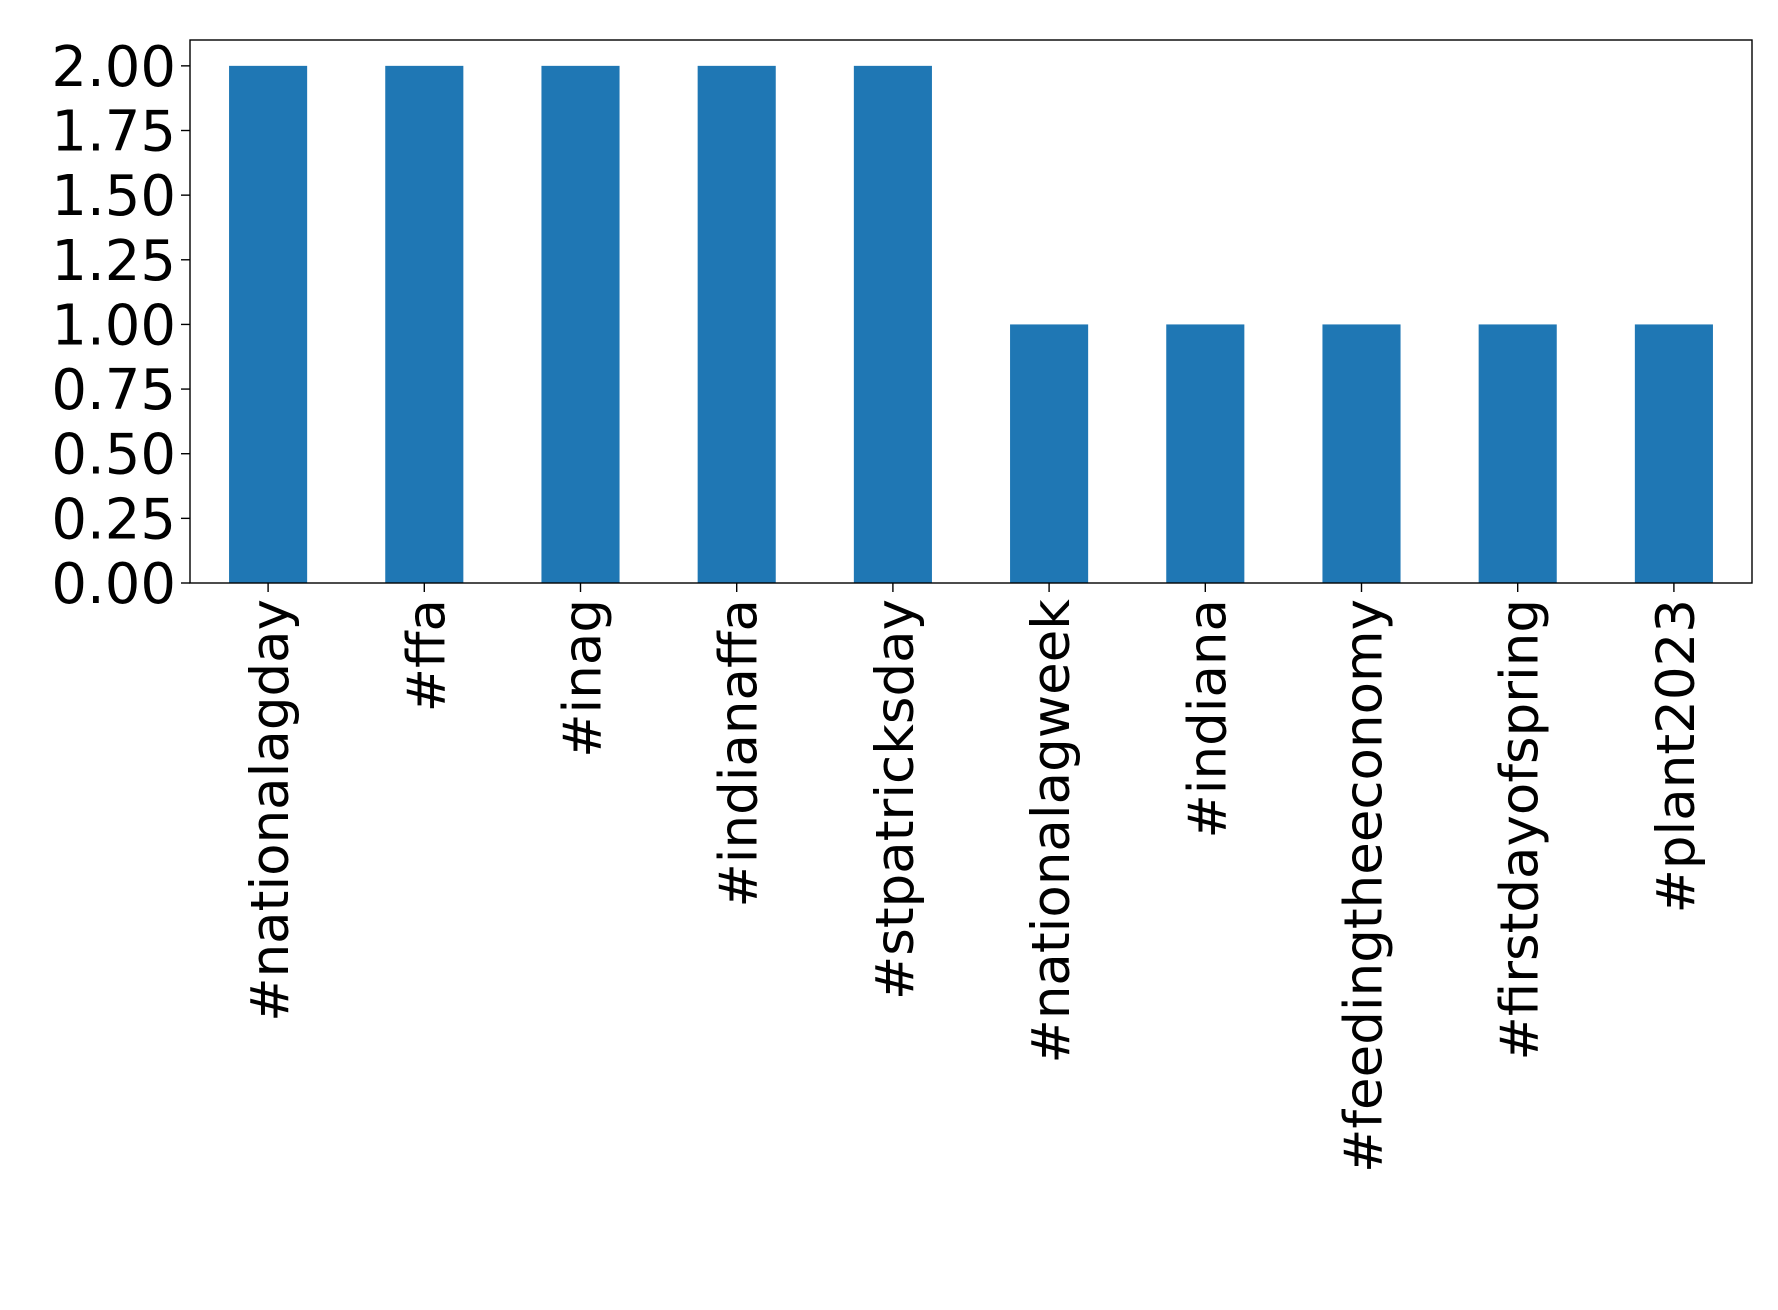 This screenshot has height=1310, width=1778. I want to click on y-tick-label: 1.50, so click(113, 196).